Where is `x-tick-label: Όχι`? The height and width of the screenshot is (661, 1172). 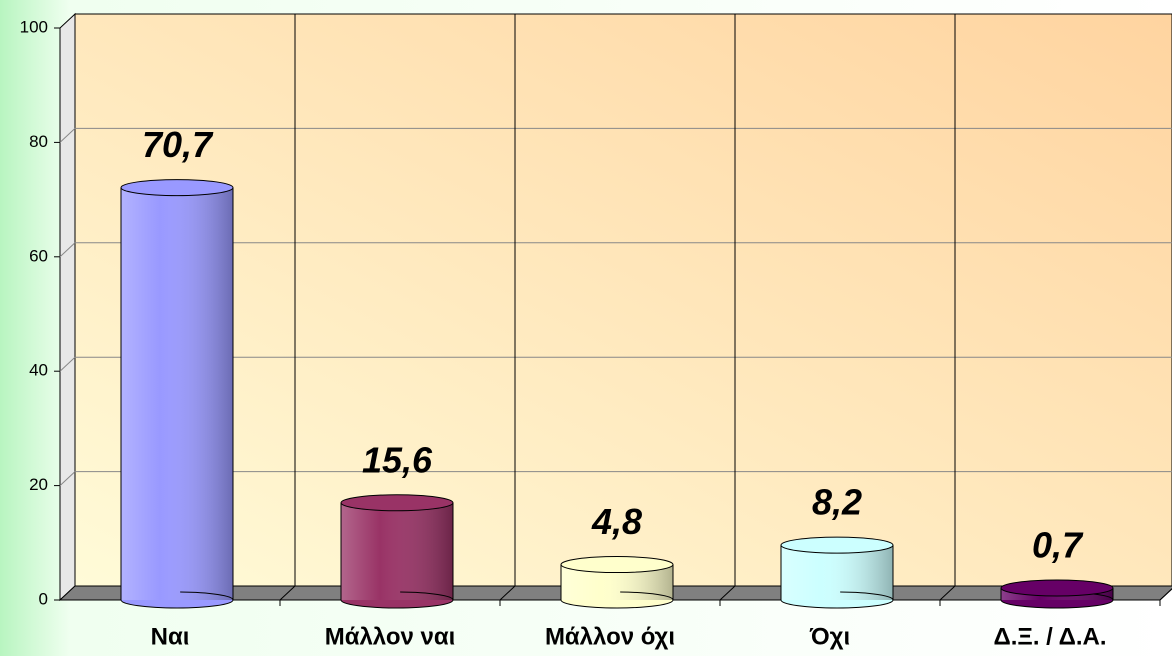 x-tick-label: Όχι is located at coordinates (829, 636).